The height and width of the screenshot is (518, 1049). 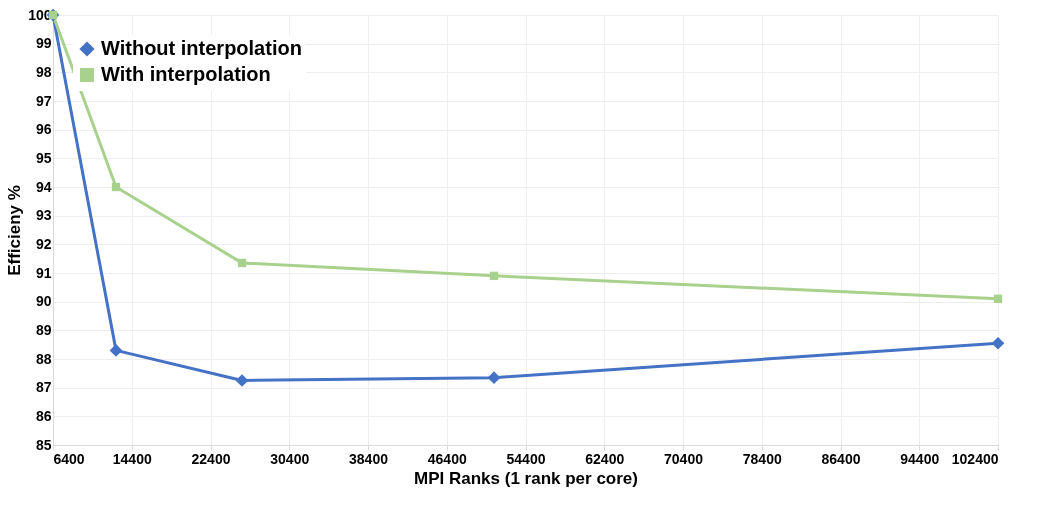 What do you see at coordinates (43, 43) in the screenshot?
I see `y-tick-label: 99` at bounding box center [43, 43].